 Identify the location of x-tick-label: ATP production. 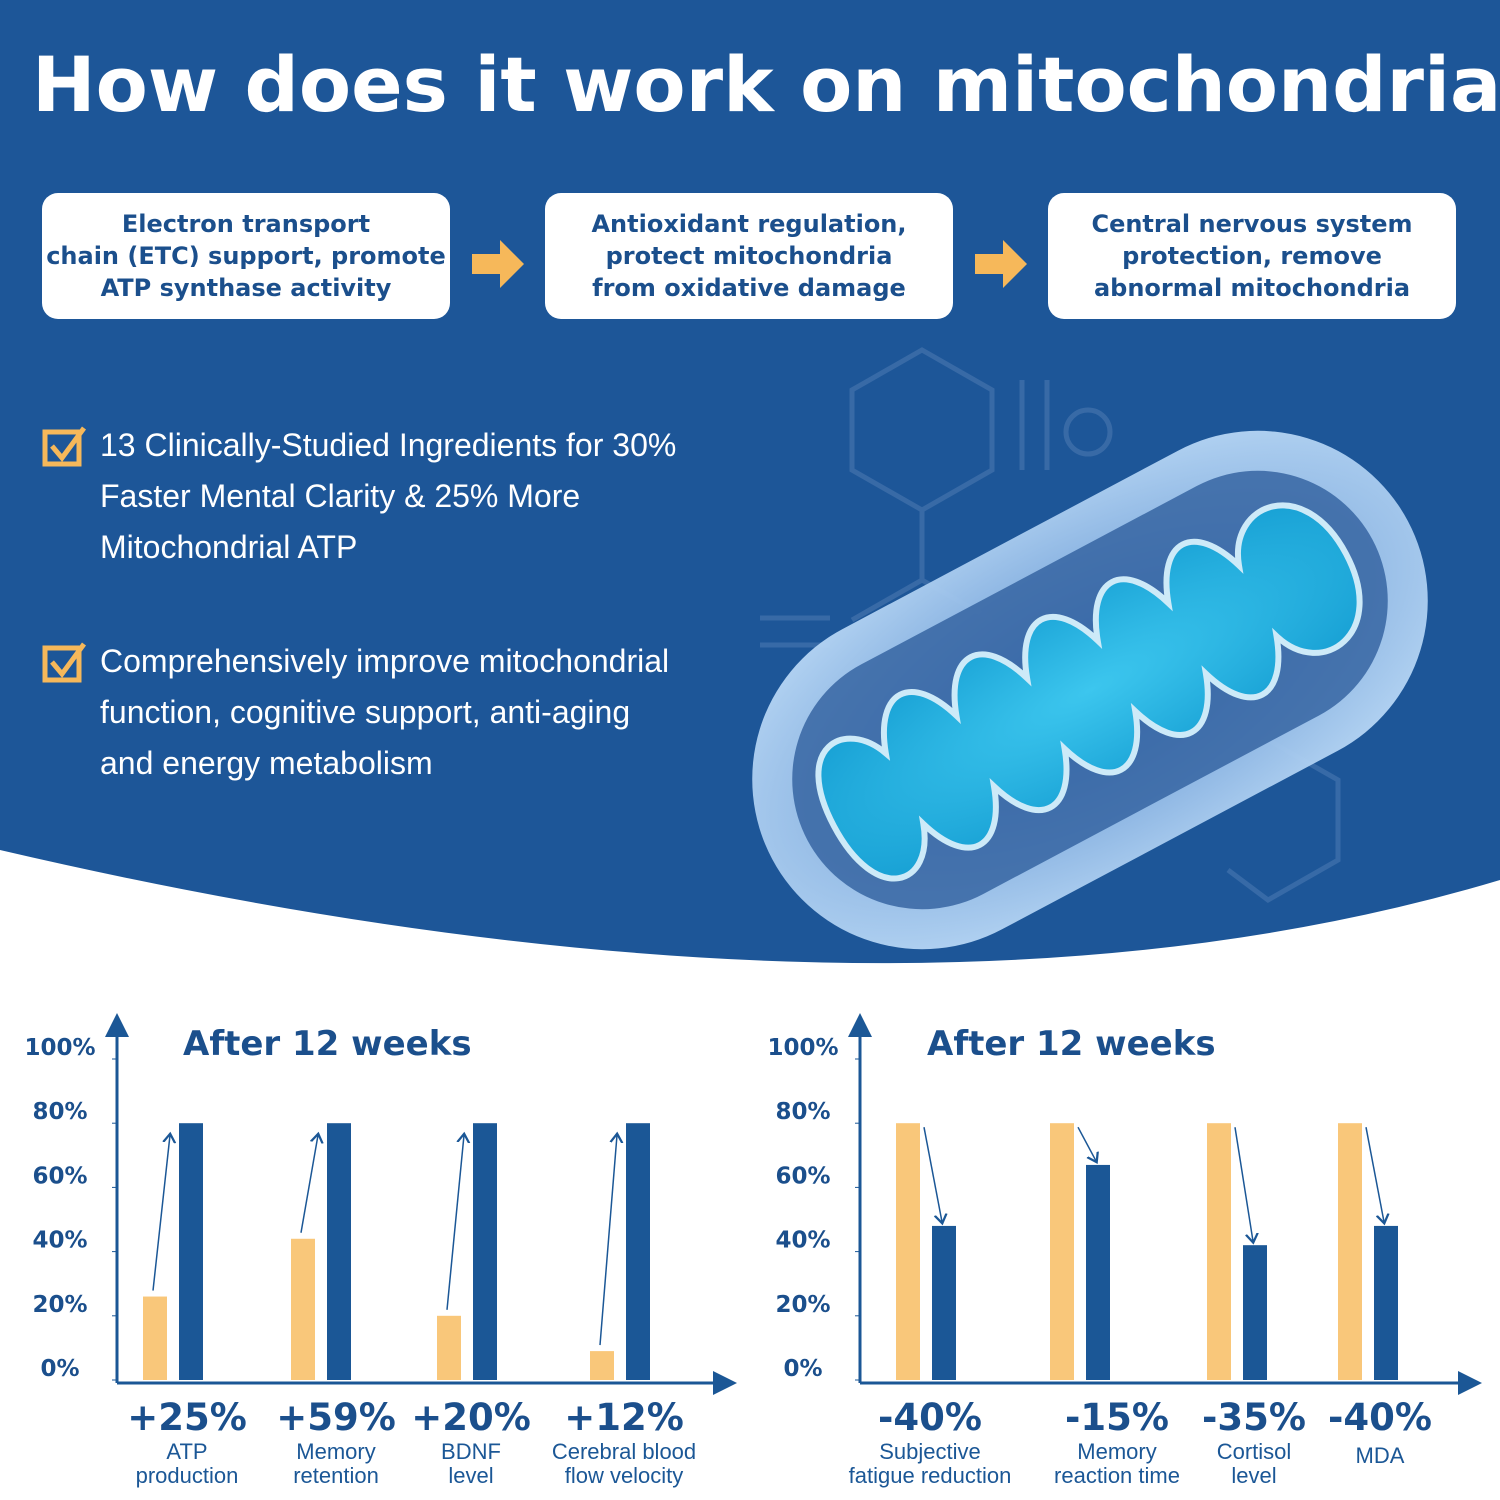
(187, 1463).